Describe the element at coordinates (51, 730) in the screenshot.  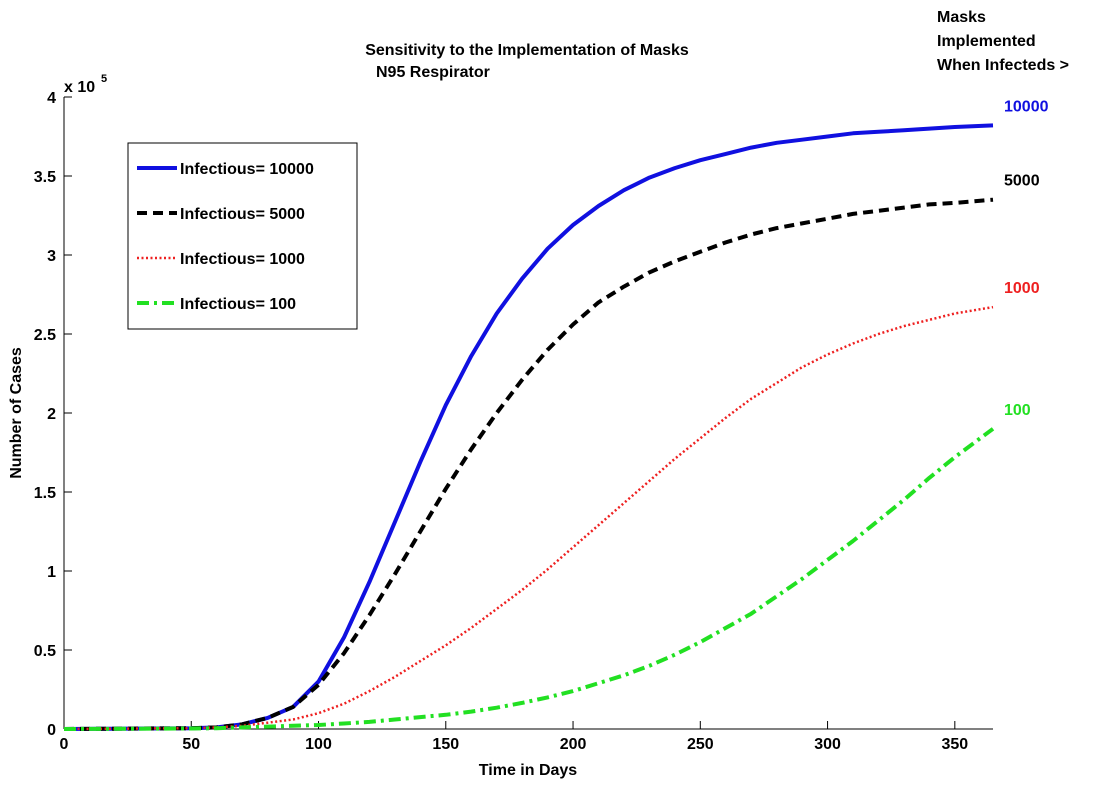
I see `y-tick-label: 0` at that location.